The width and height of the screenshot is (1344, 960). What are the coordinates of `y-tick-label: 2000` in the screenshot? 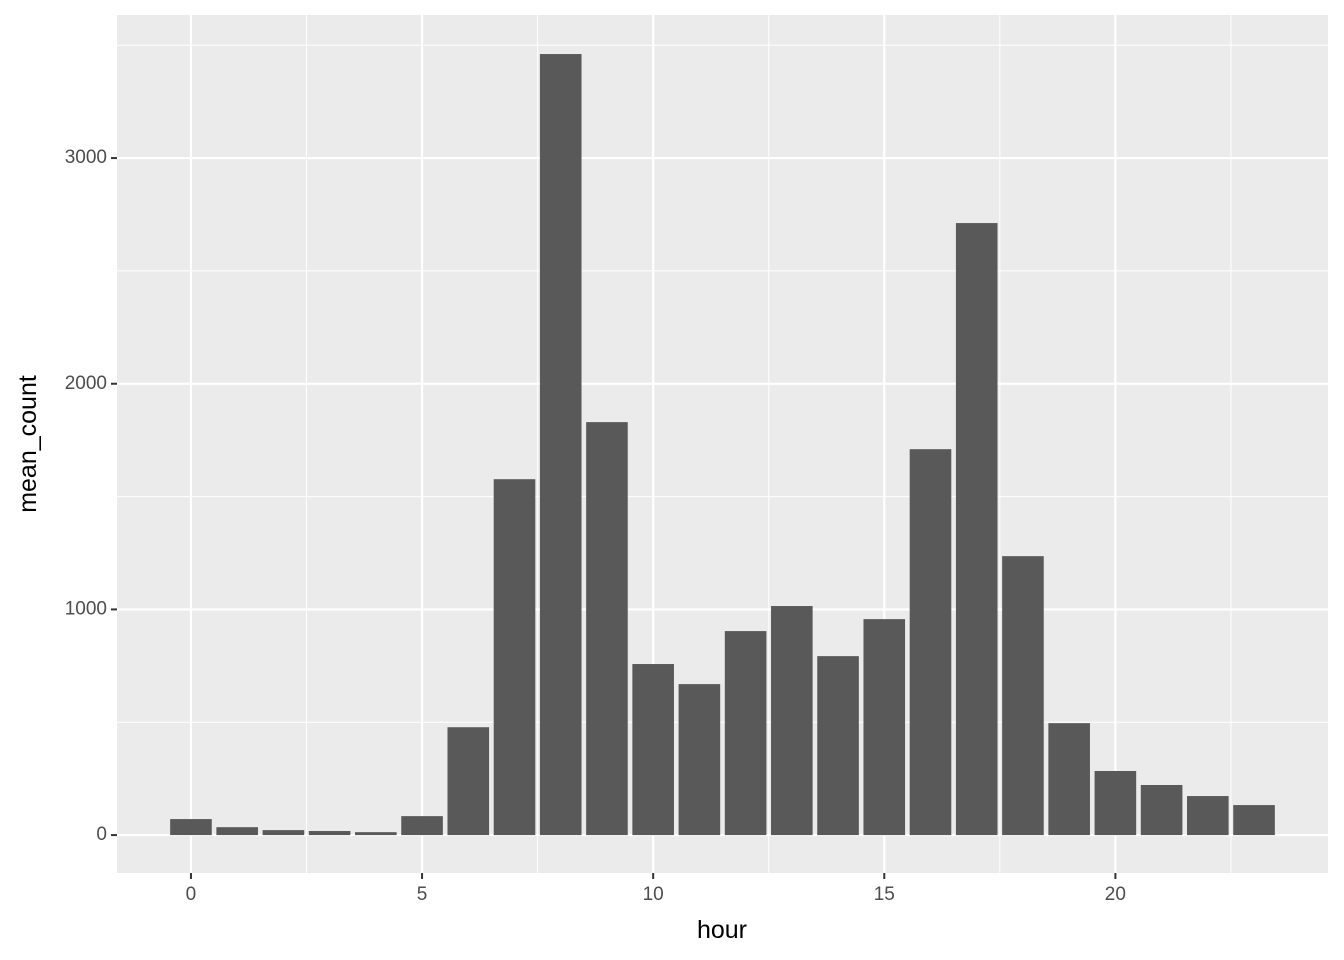 It's located at (86, 383).